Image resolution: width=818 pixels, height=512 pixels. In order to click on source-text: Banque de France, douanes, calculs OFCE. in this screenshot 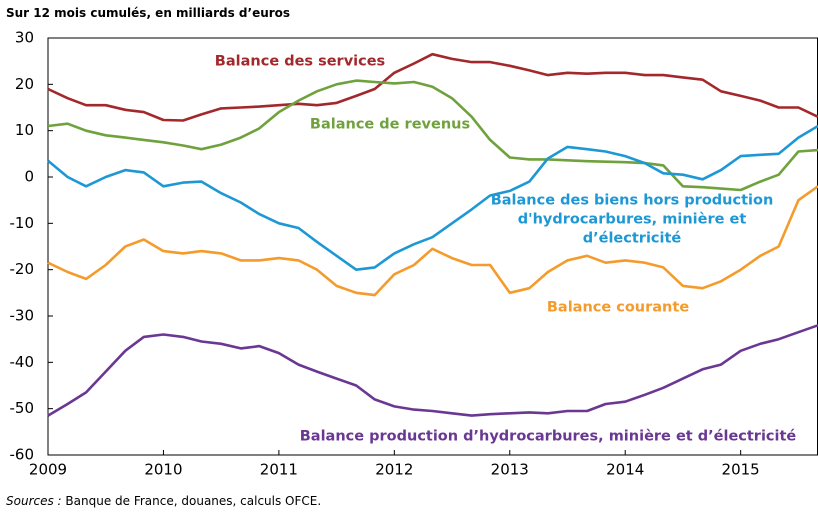, I will do `click(193, 501)`.